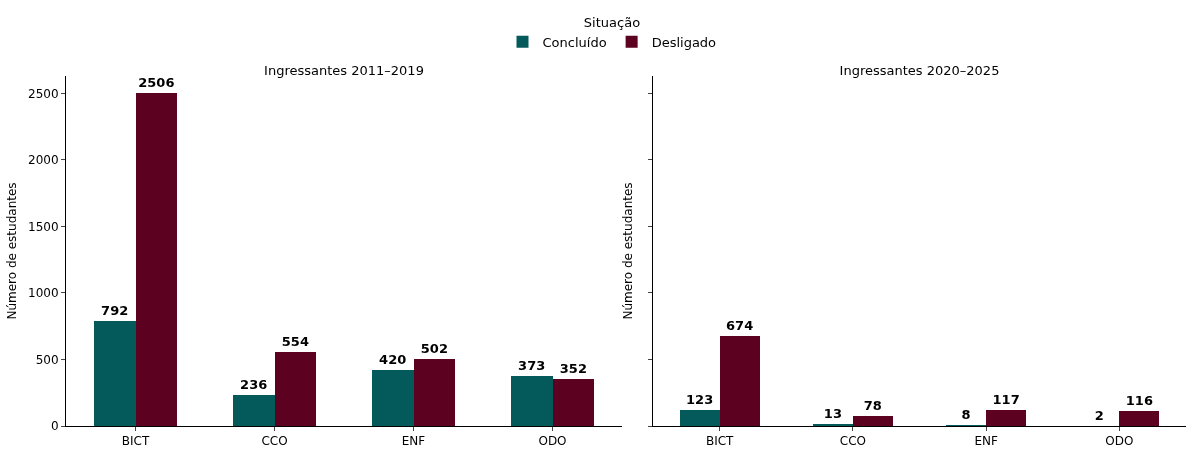  I want to click on y-tick-label: 2500, so click(43, 93).